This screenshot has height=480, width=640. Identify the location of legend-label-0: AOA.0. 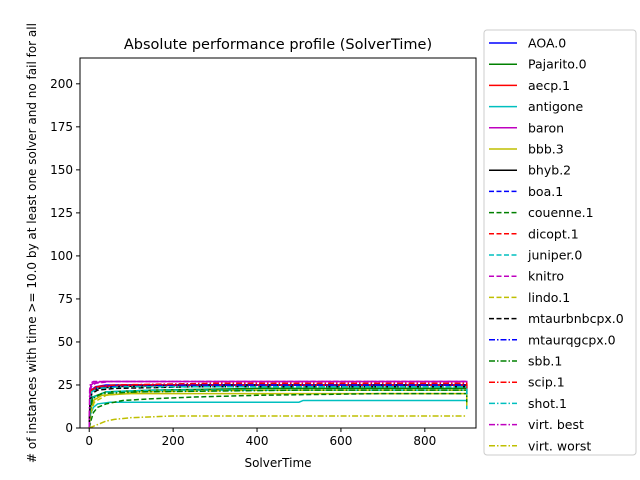
(547, 43).